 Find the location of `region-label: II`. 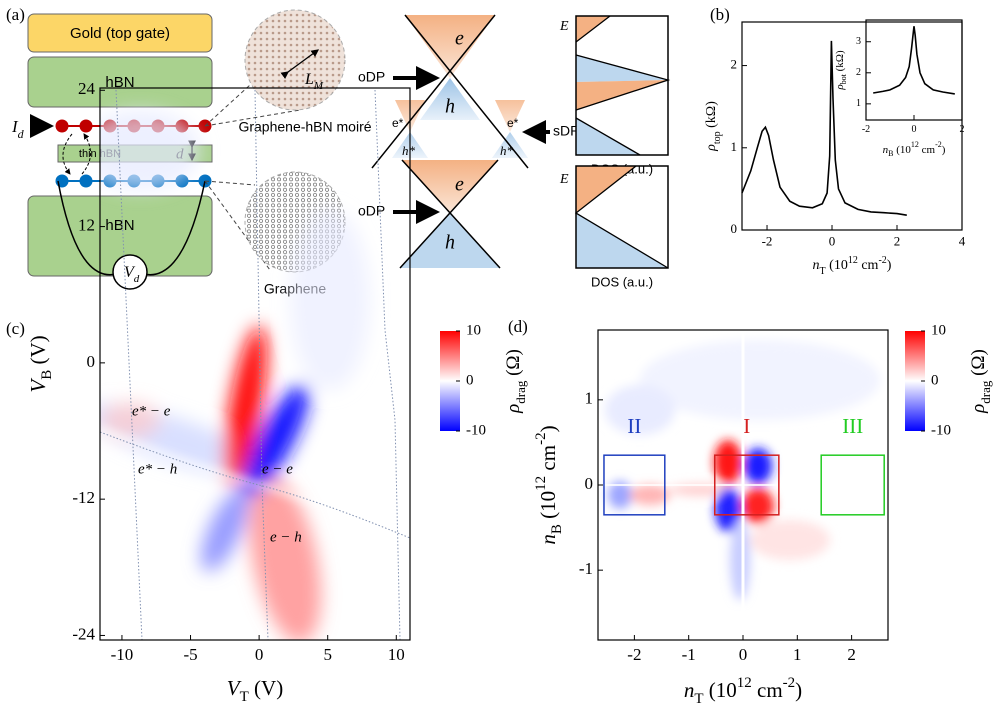

region-label: II is located at coordinates (634, 426).